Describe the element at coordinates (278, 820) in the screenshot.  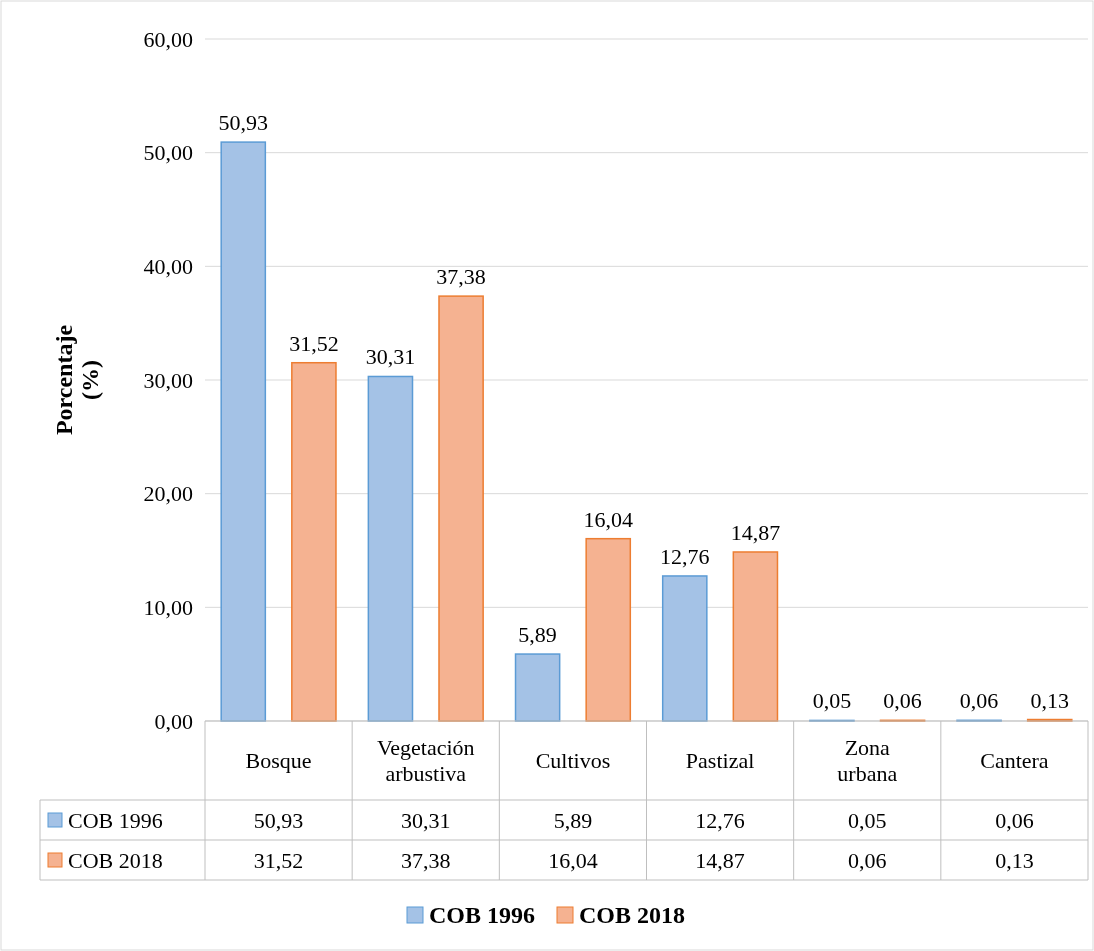
I see `data-label: 50,93` at that location.